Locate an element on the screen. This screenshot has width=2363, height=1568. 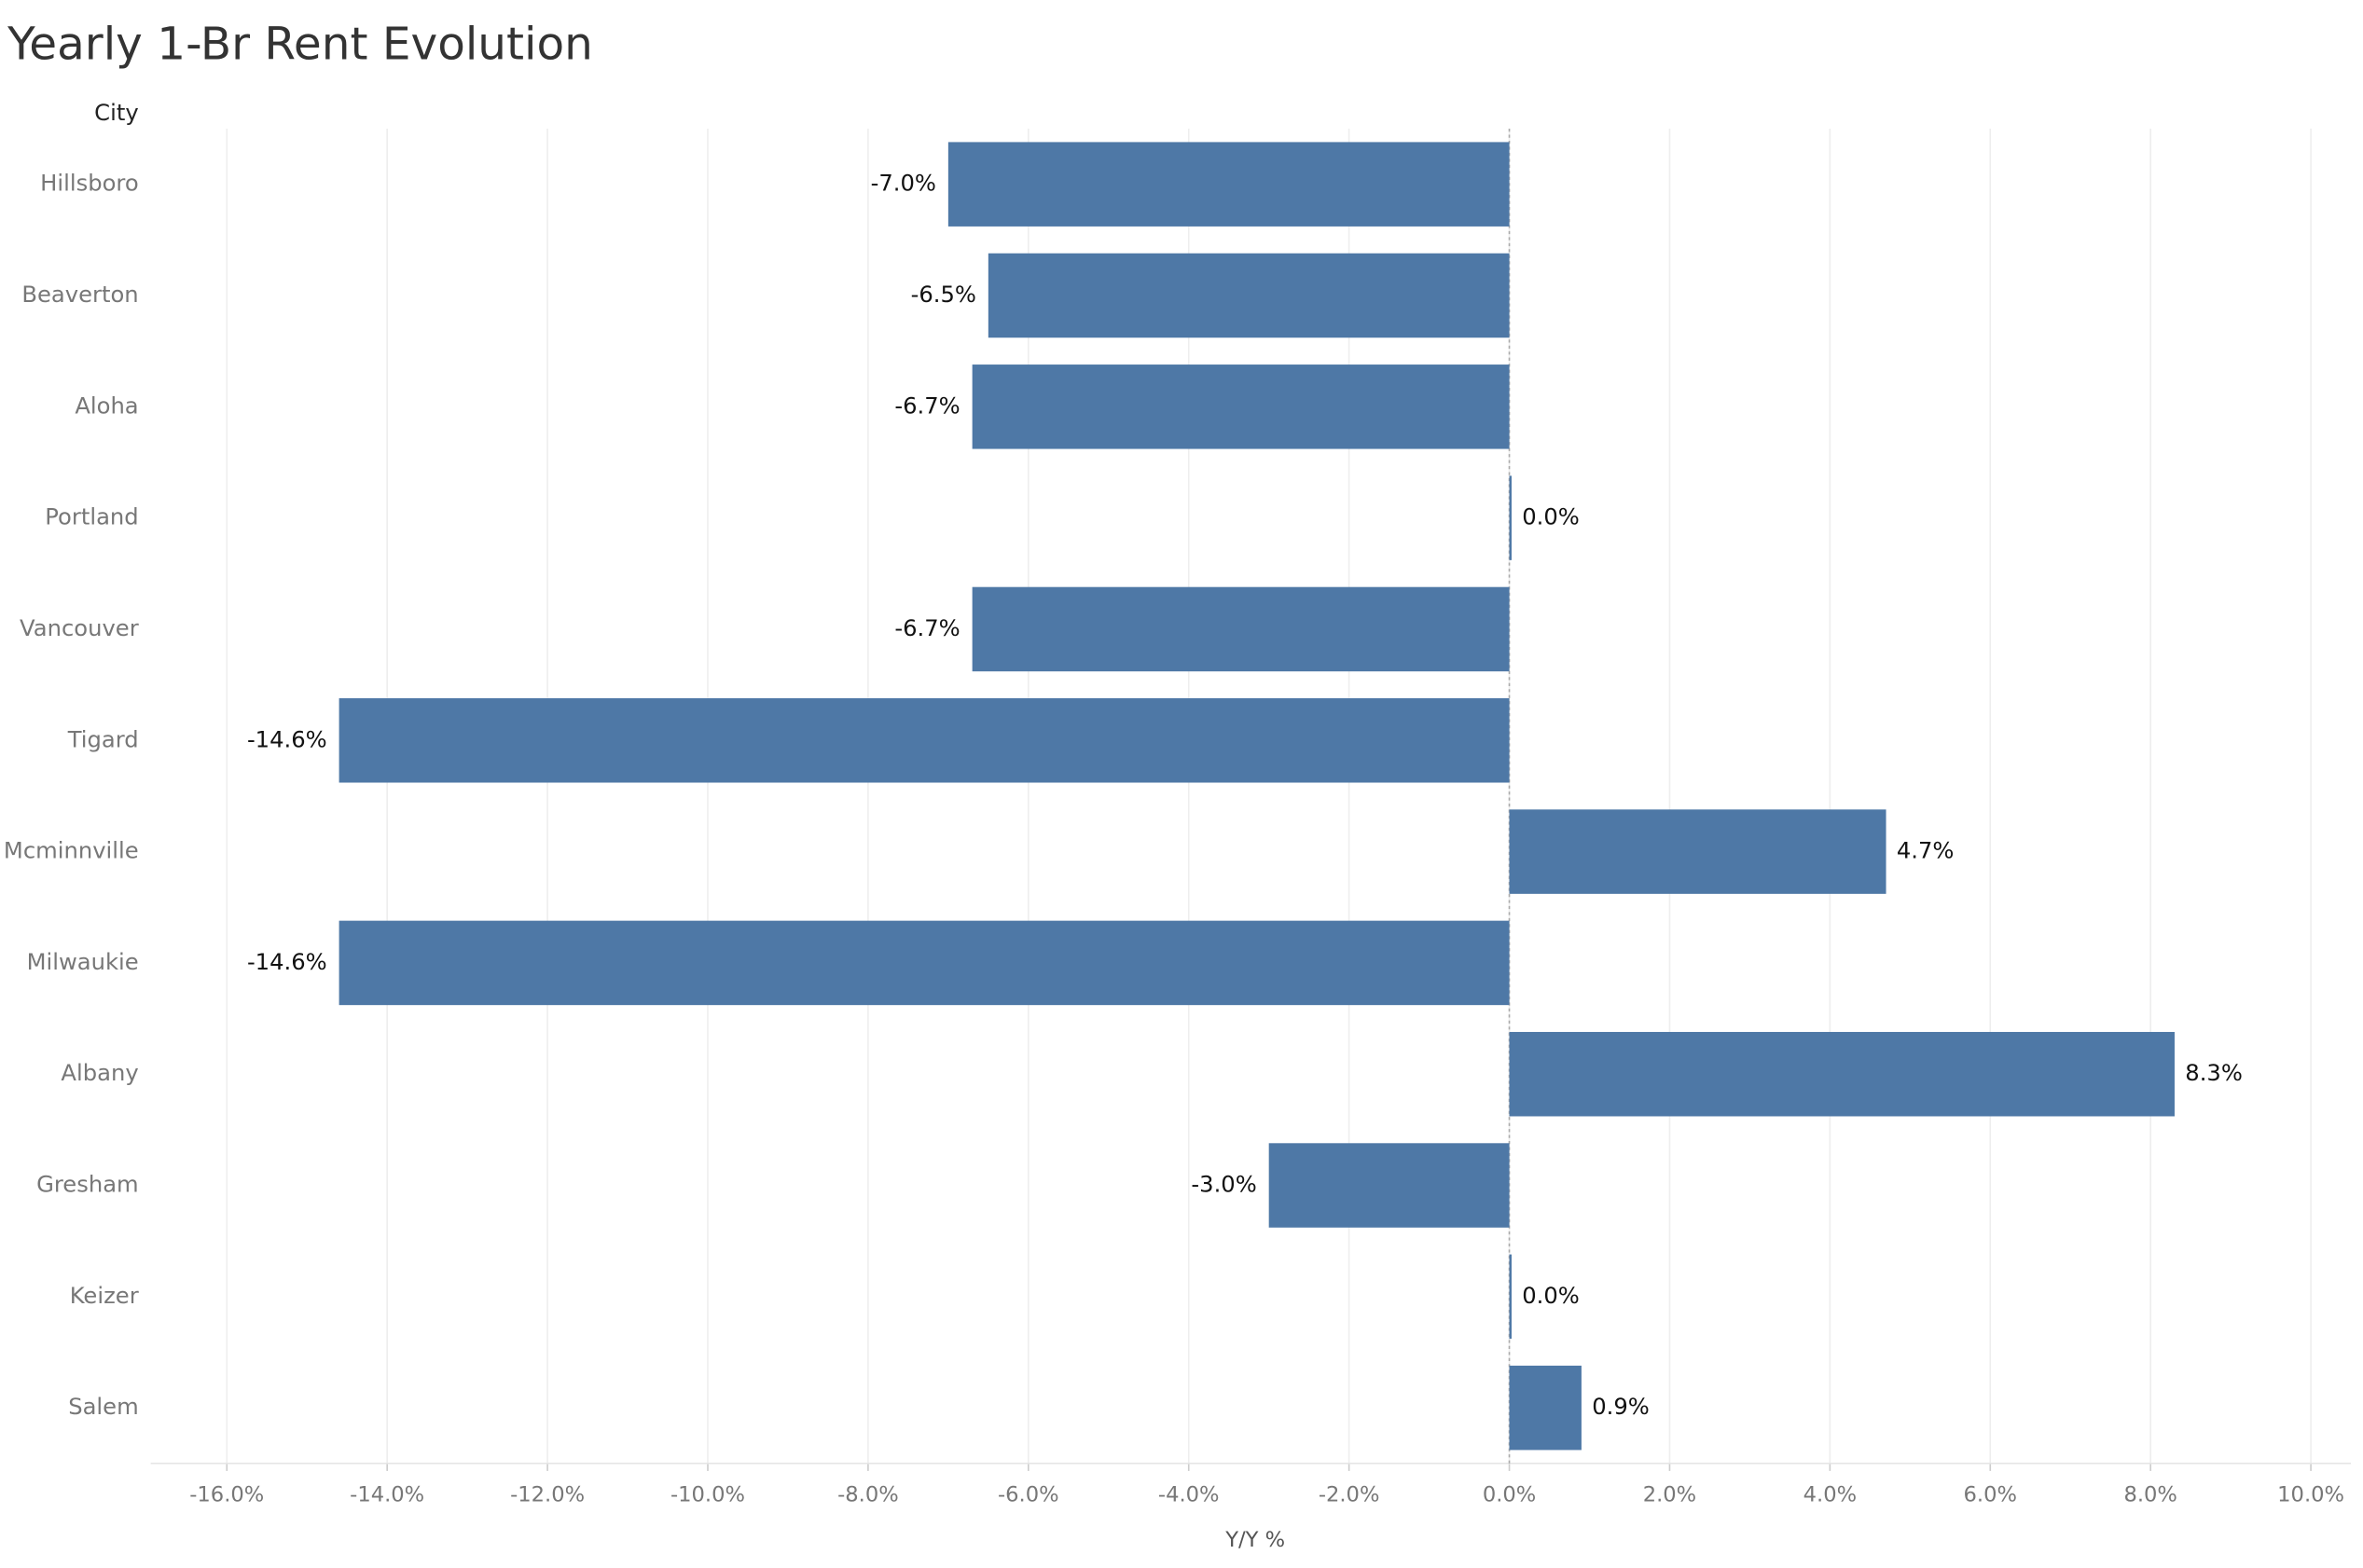
value-label: -7.0% is located at coordinates (903, 183).